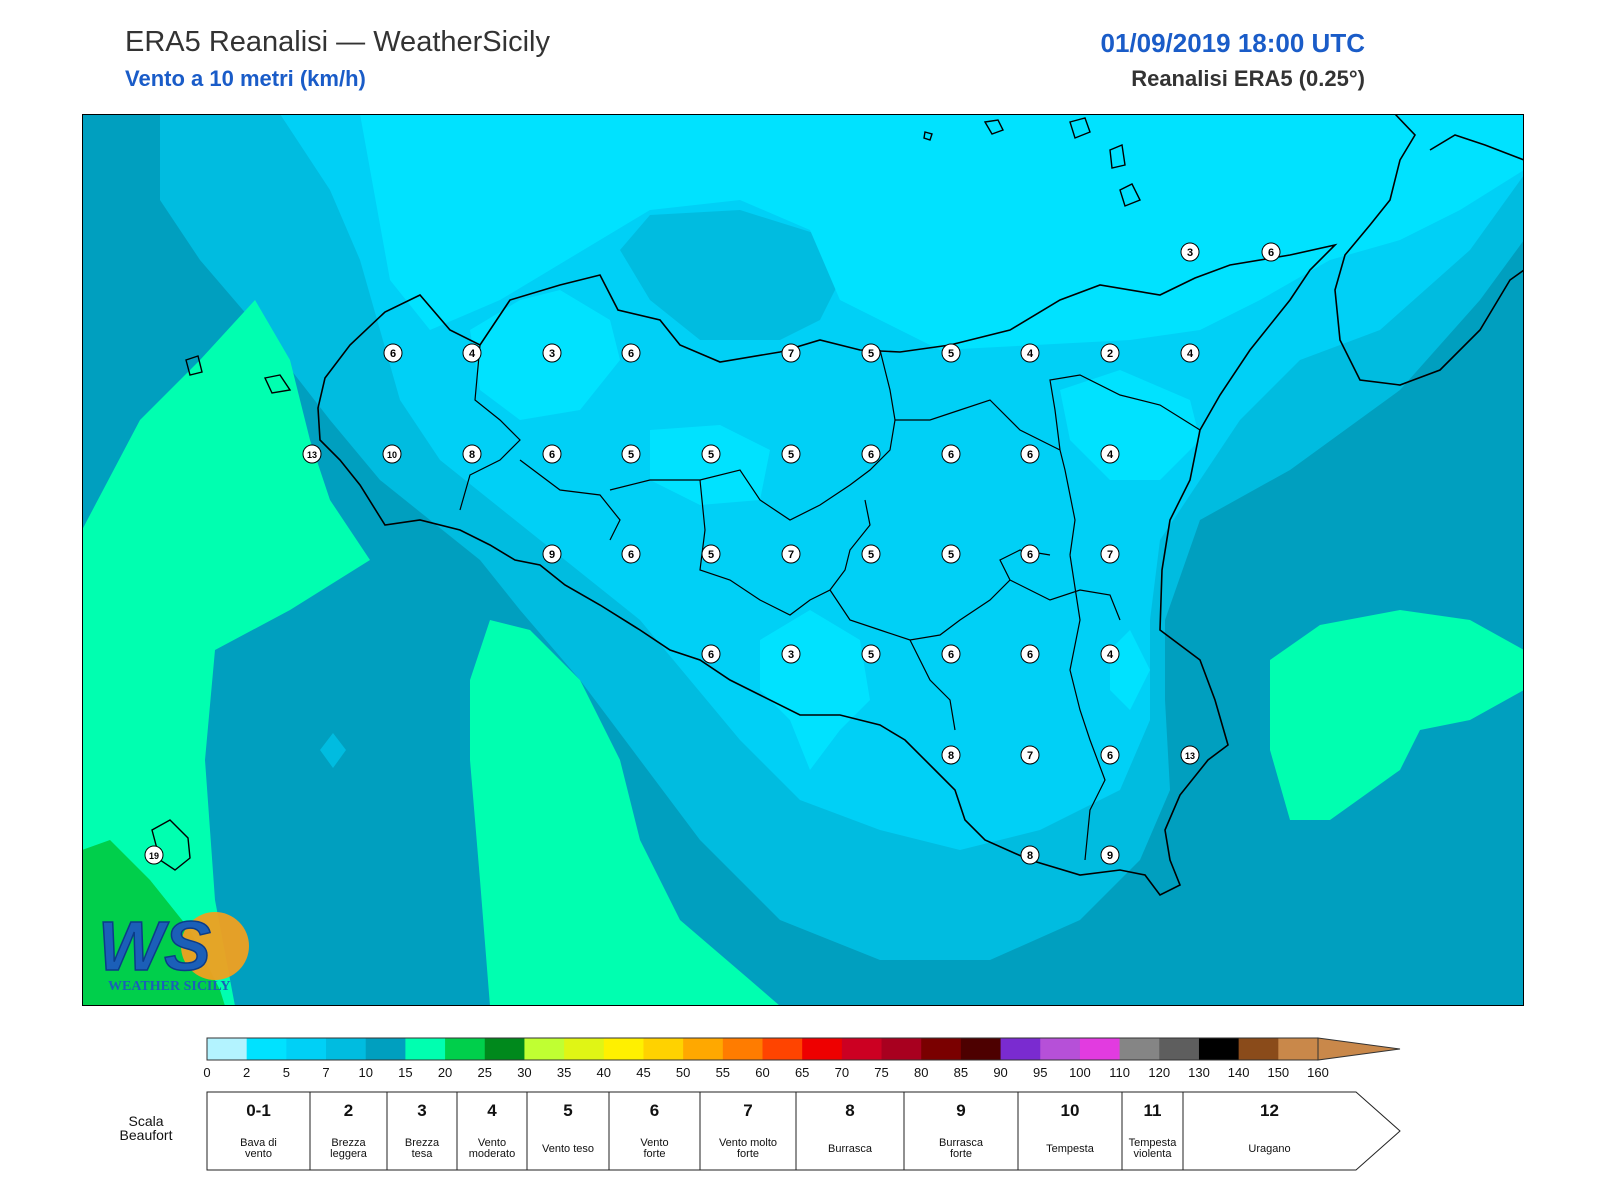 The image size is (1600, 1200). I want to click on colorbar-tick-label: 10, so click(365, 1072).